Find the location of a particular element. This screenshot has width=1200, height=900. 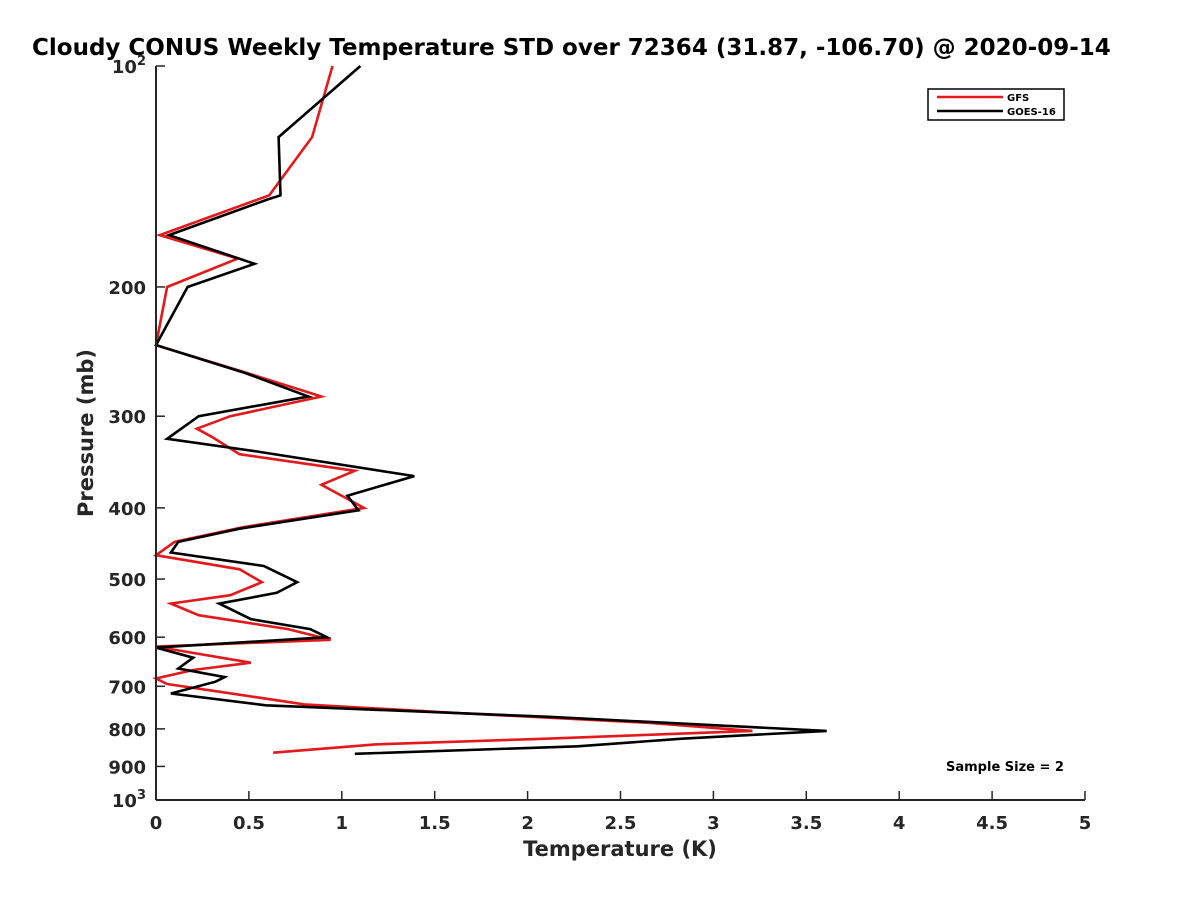

x-tick-label: 2.5 is located at coordinates (621, 823).